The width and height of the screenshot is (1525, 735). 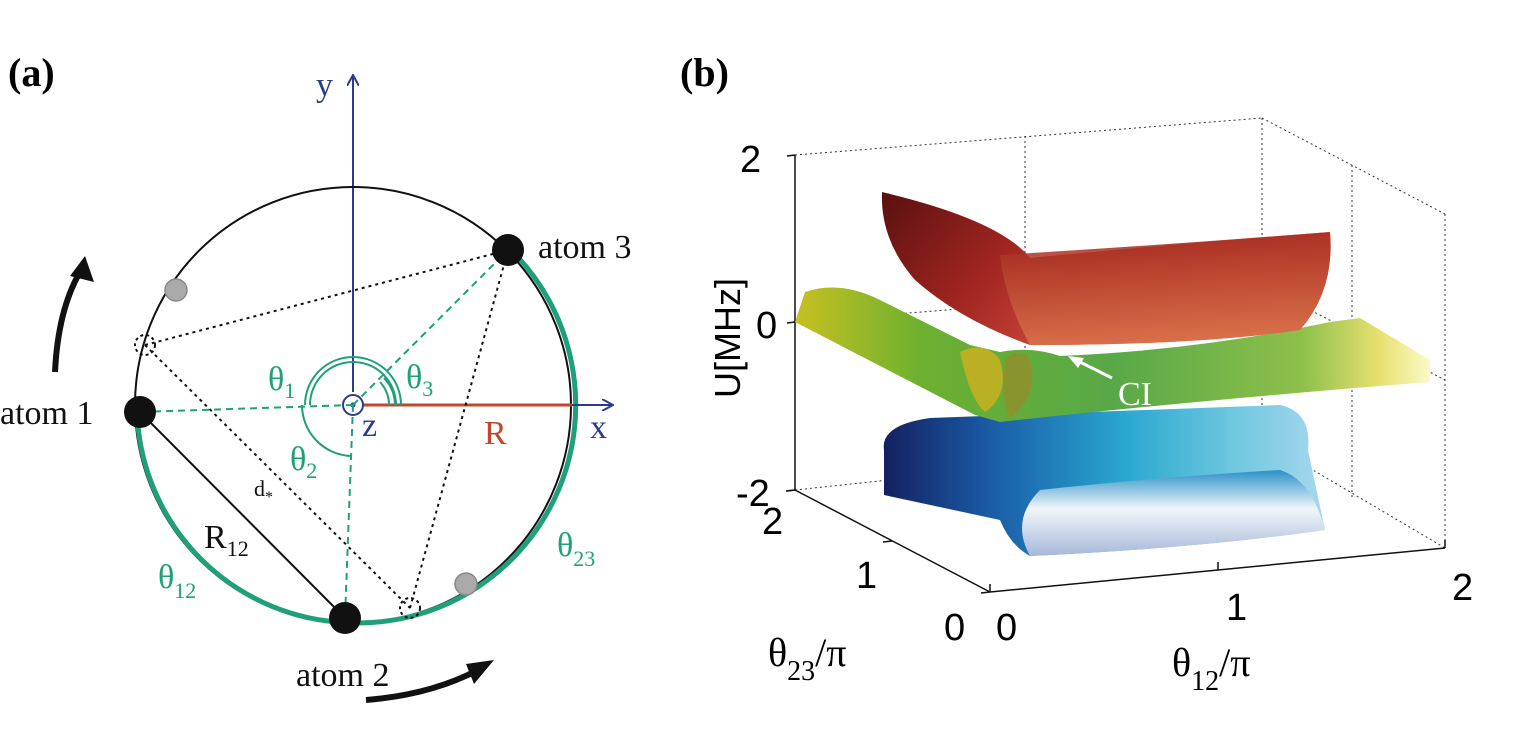 I want to click on theta3-angle-arc, so click(x=384, y=393).